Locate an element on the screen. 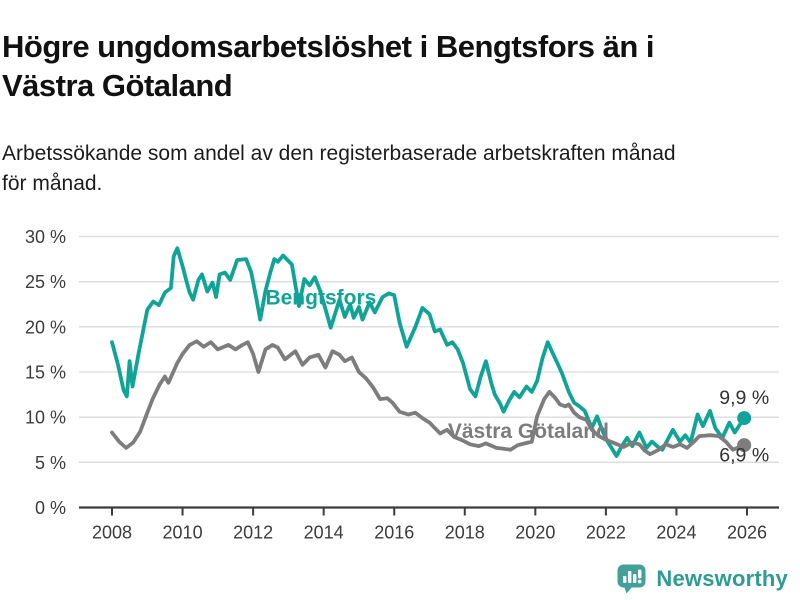  x-tick-label: 2010 is located at coordinates (183, 533).